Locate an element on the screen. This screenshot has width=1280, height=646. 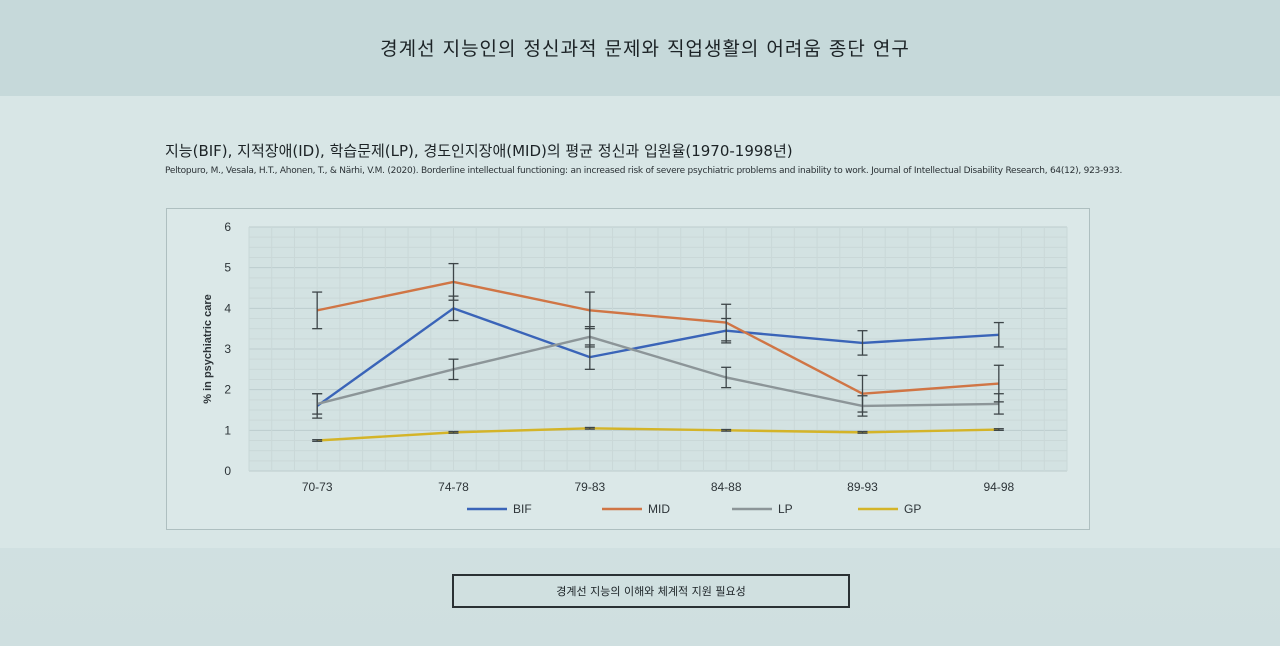
x-tick-label: 70-73 is located at coordinates (317, 487).